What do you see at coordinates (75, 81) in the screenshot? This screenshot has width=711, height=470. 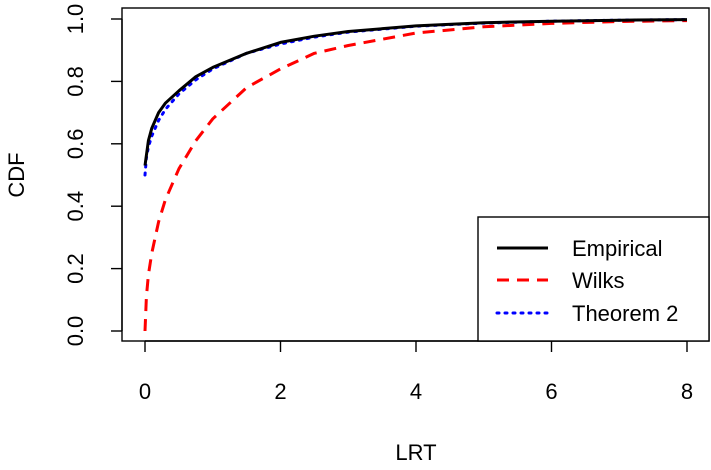 I see `y-tick-label: 0.8` at bounding box center [75, 81].